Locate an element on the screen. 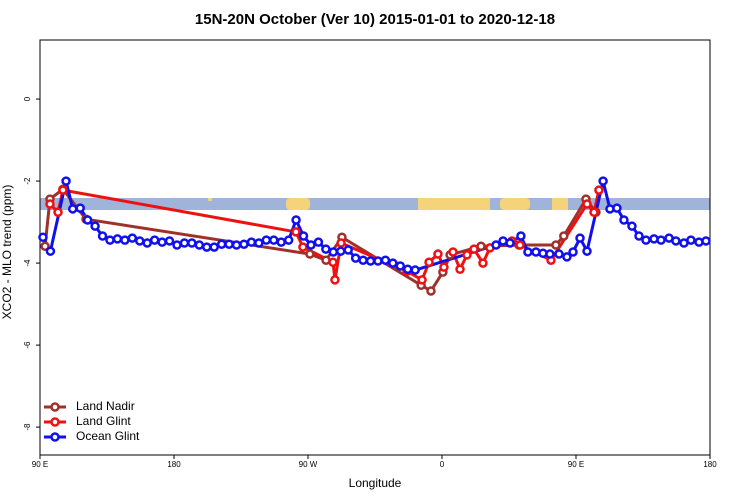 The width and height of the screenshot is (750, 500). y-tick-label: -6 is located at coordinates (27, 345).